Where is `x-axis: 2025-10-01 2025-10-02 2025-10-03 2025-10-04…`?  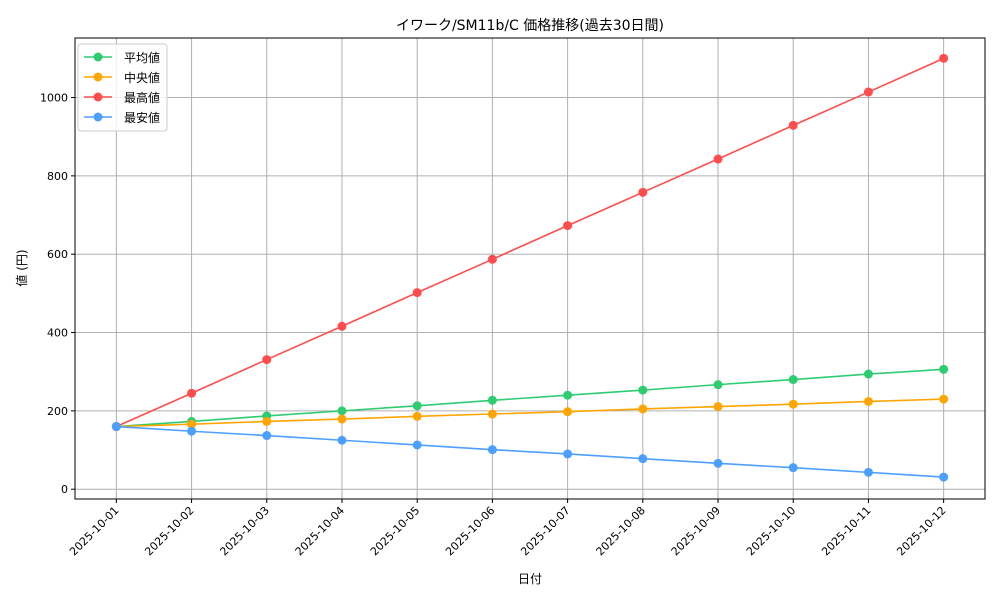
x-axis: 2025-10-01 2025-10-02 2025-10-03 2025-10-04… is located at coordinates (508, 528).